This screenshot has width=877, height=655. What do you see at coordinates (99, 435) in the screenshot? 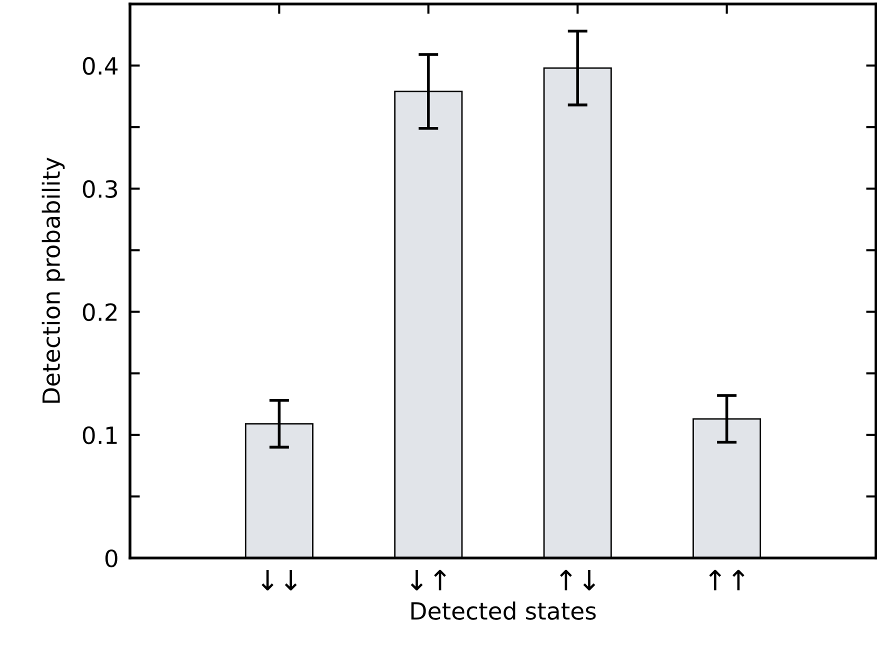
I see `y-tick-label: 0.1` at bounding box center [99, 435].